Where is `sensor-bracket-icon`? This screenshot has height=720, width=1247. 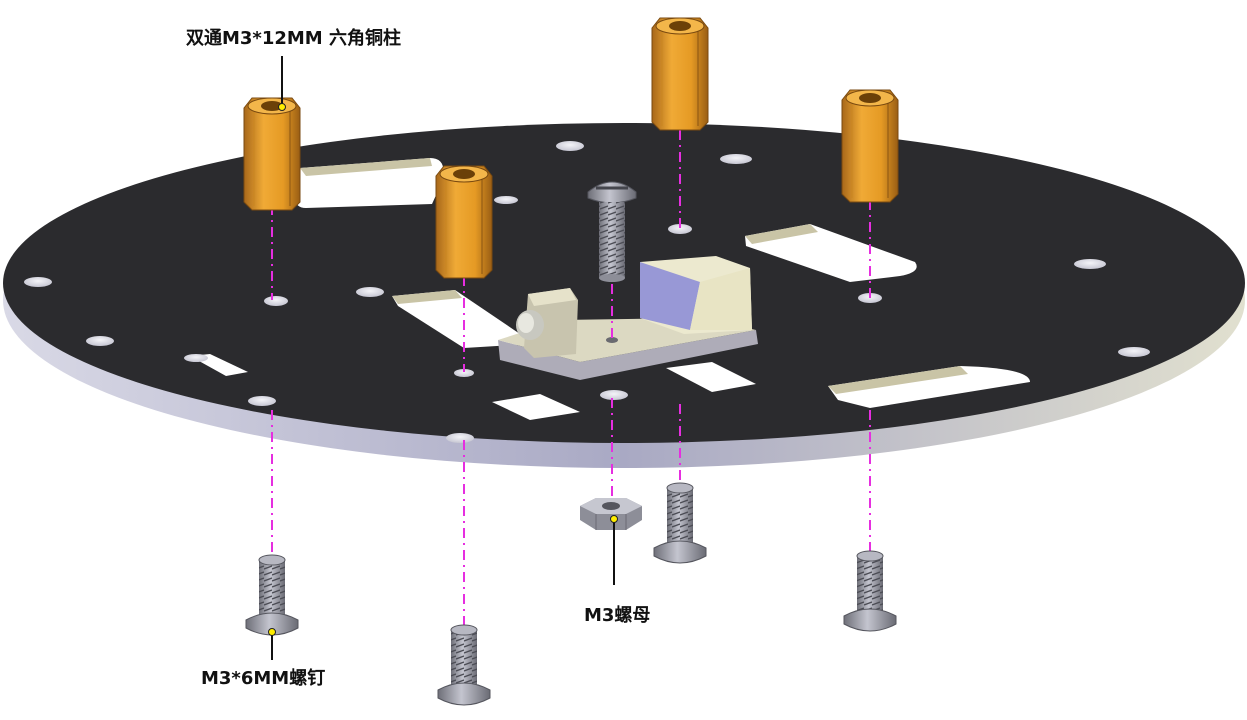 sensor-bracket-icon is located at coordinates (628, 318).